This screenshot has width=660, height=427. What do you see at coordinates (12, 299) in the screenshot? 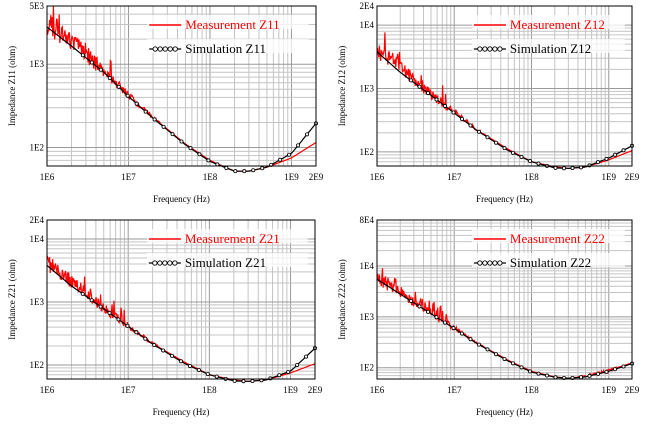
I see `y-axis-label: Impedance Z21 (ohm)` at bounding box center [12, 299].